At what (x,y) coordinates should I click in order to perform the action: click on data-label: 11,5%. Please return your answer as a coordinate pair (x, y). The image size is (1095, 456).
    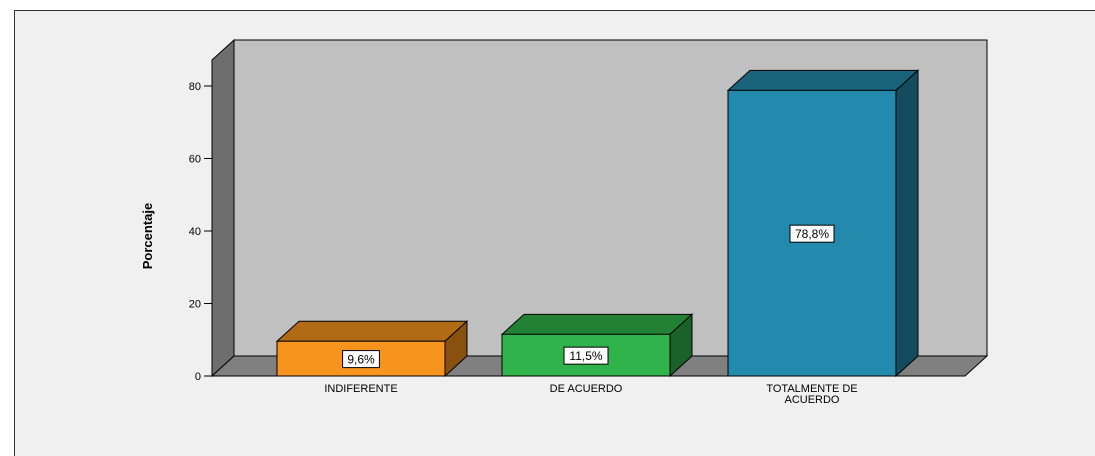
    Looking at the image, I should click on (585, 356).